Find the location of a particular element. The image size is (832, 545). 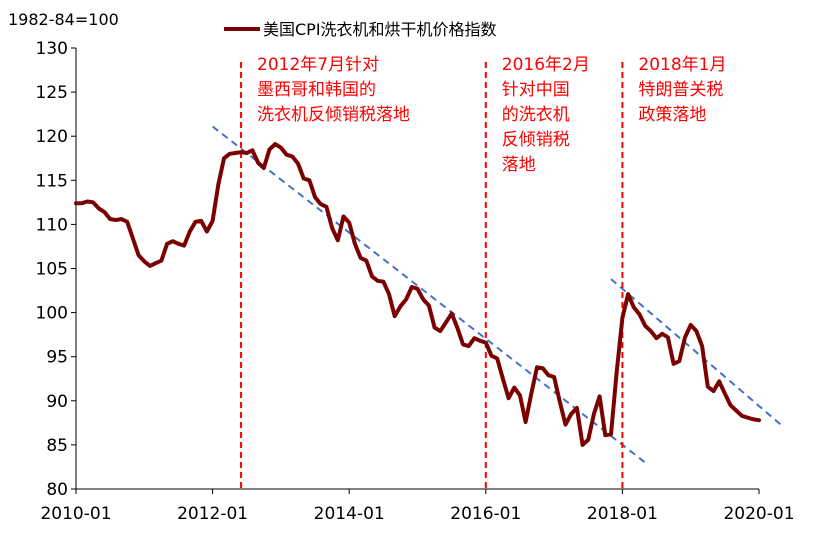

event-annotation-line: 特朗普关税 is located at coordinates (680, 90).